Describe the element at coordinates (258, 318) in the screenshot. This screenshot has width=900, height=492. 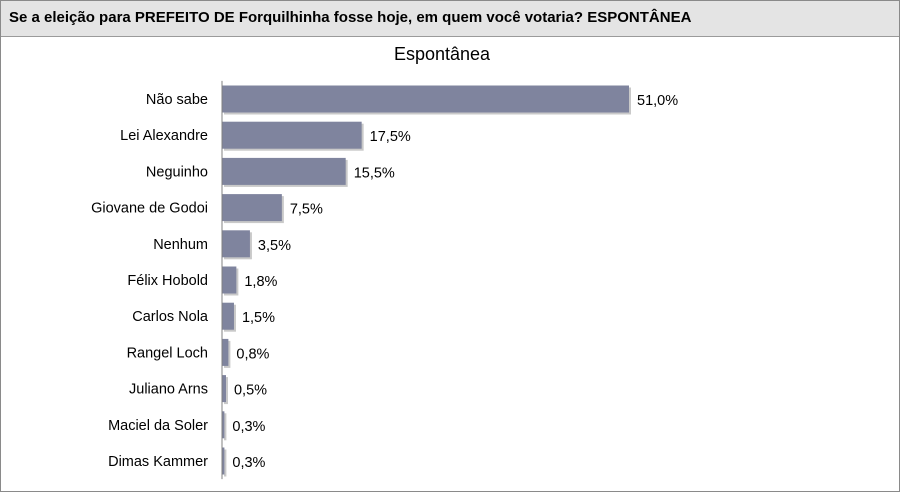
I see `value-label: 1,5%` at that location.